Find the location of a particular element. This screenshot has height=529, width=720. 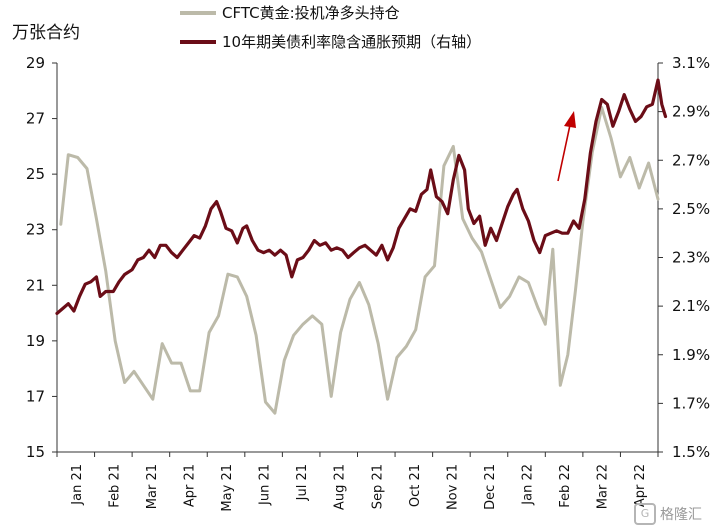

x-tick-group: Jul 21 is located at coordinates (302, 482).